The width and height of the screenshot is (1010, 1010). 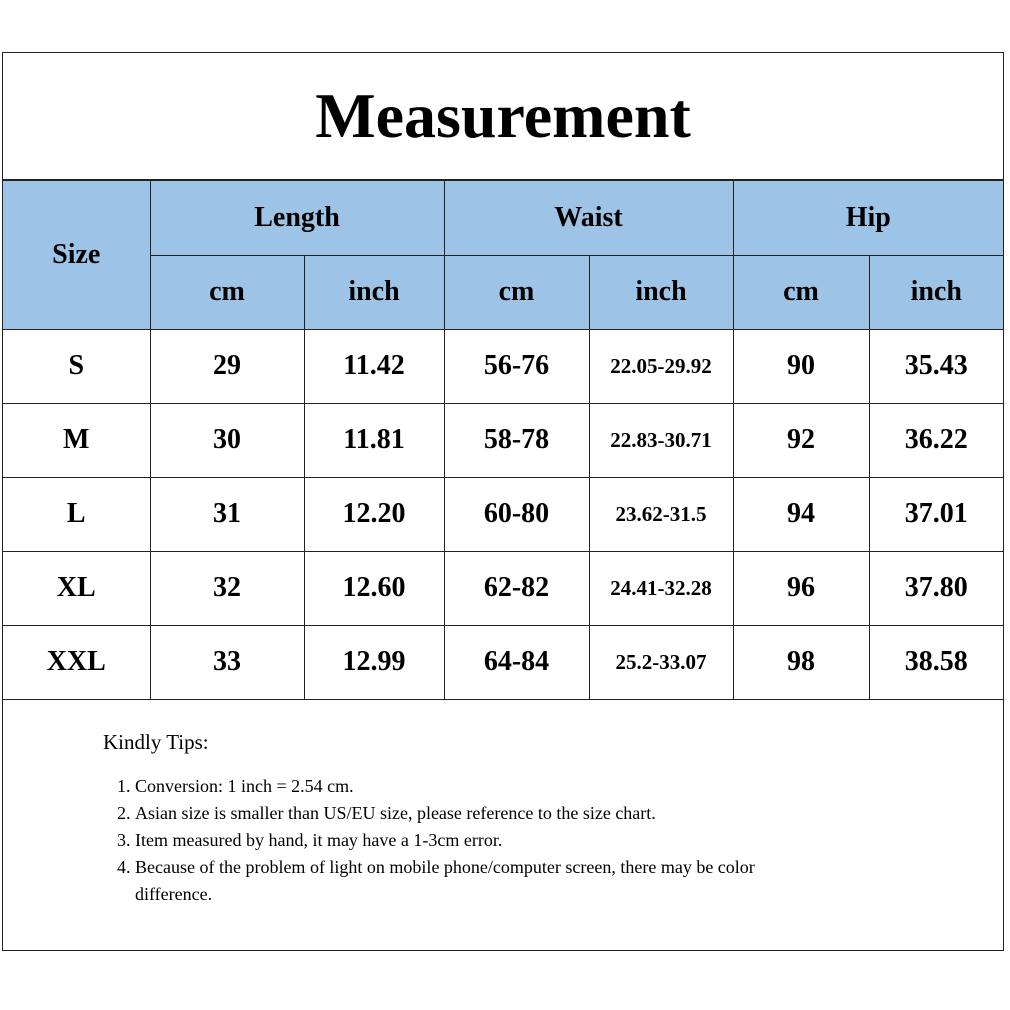 What do you see at coordinates (661, 662) in the screenshot?
I see `value-cell: 25.2-33.07` at bounding box center [661, 662].